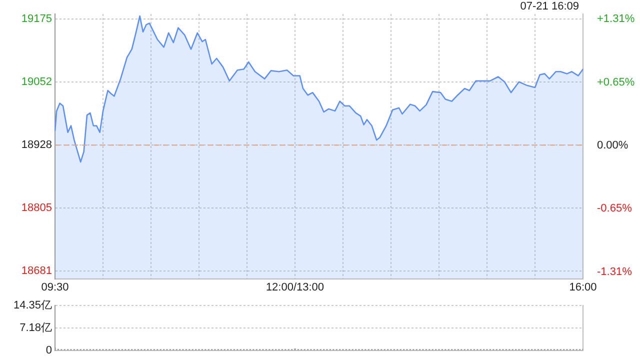  I want to click on y-tick-label: 19052, so click(36, 82).